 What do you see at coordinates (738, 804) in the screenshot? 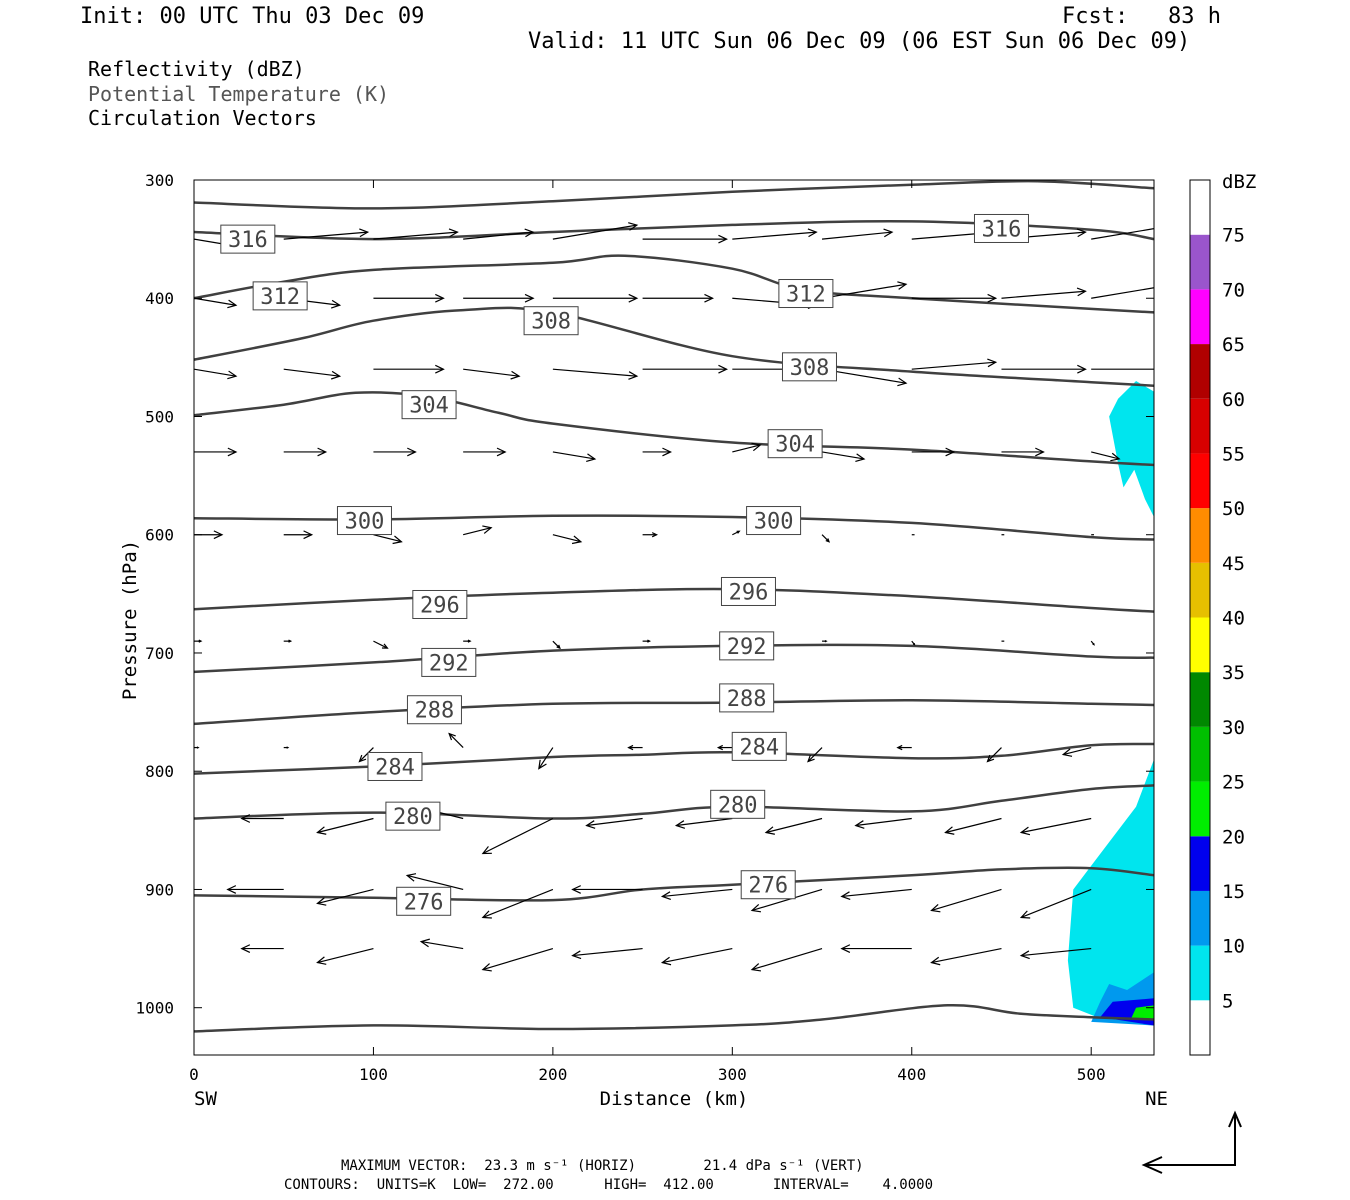
I see `contour-label-280: 280` at bounding box center [738, 804].